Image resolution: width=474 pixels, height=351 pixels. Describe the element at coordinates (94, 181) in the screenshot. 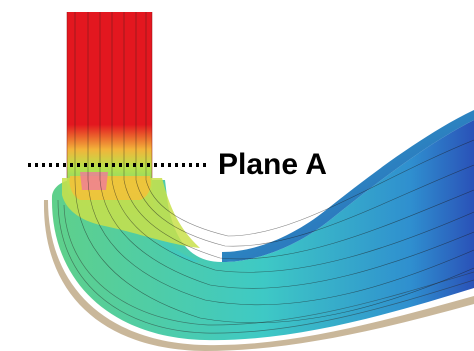

I see `pink-highlight` at that location.